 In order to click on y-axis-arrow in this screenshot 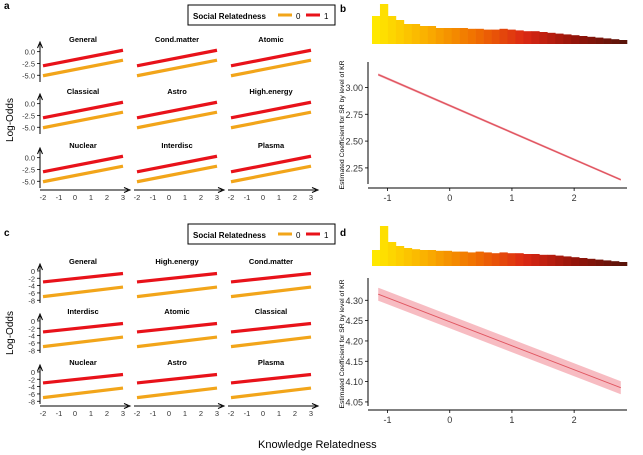, I will do `click(40, 266)`.